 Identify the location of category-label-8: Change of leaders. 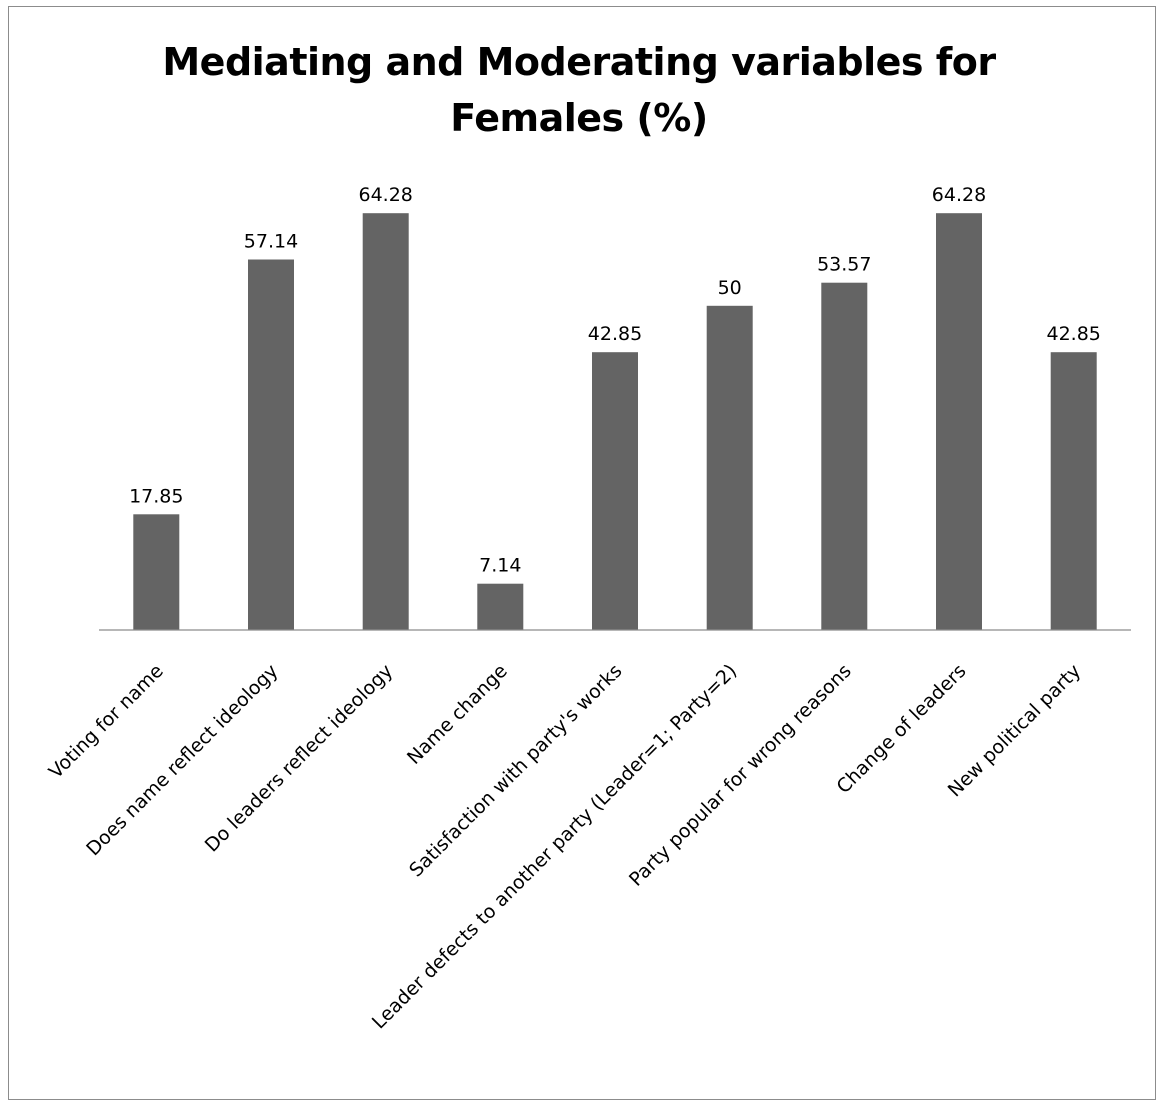
(901, 729).